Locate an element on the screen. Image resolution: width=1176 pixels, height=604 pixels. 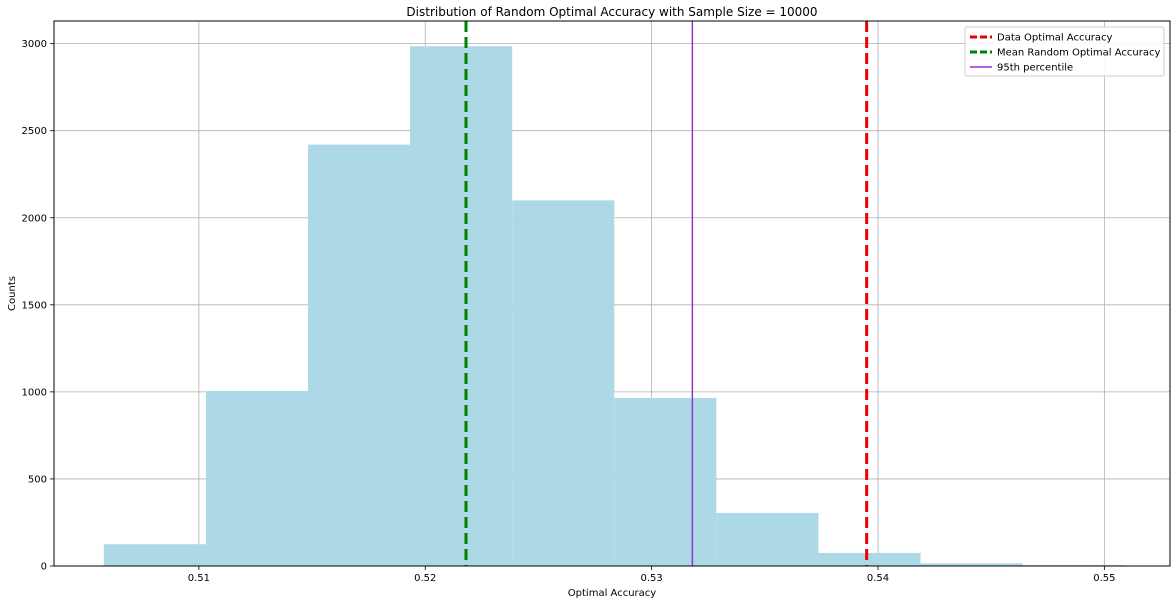
y-tick-label: 1500 is located at coordinates (34, 305).